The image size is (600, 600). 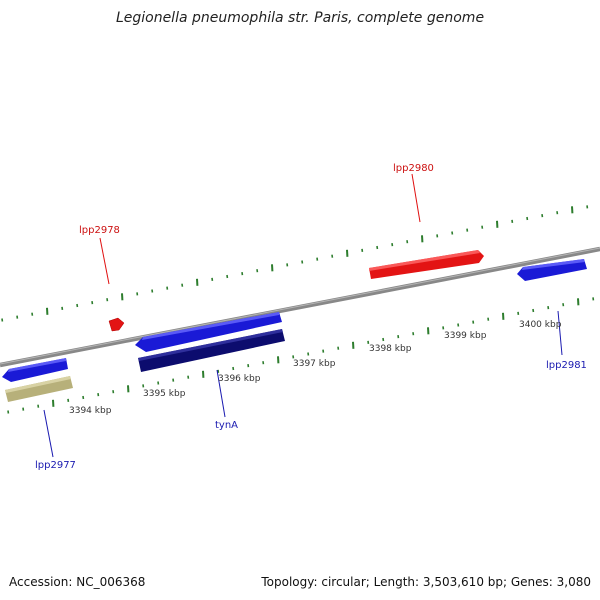 I want to click on scale-label-3397: 3397 kbp, so click(x=314, y=364).